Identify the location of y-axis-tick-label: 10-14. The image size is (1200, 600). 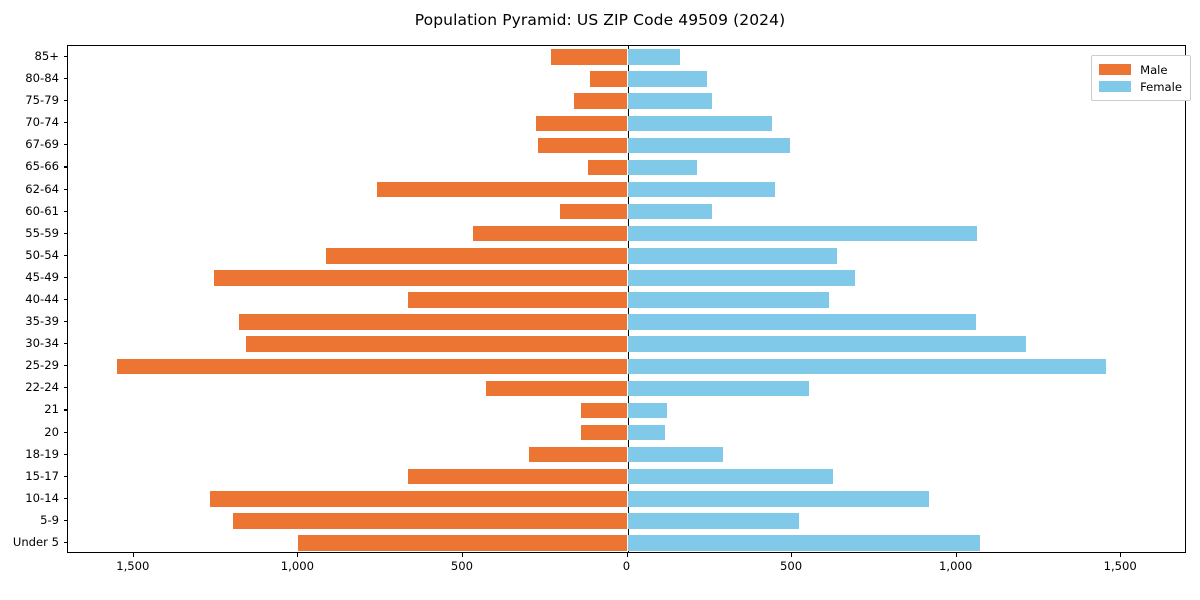
(42, 497).